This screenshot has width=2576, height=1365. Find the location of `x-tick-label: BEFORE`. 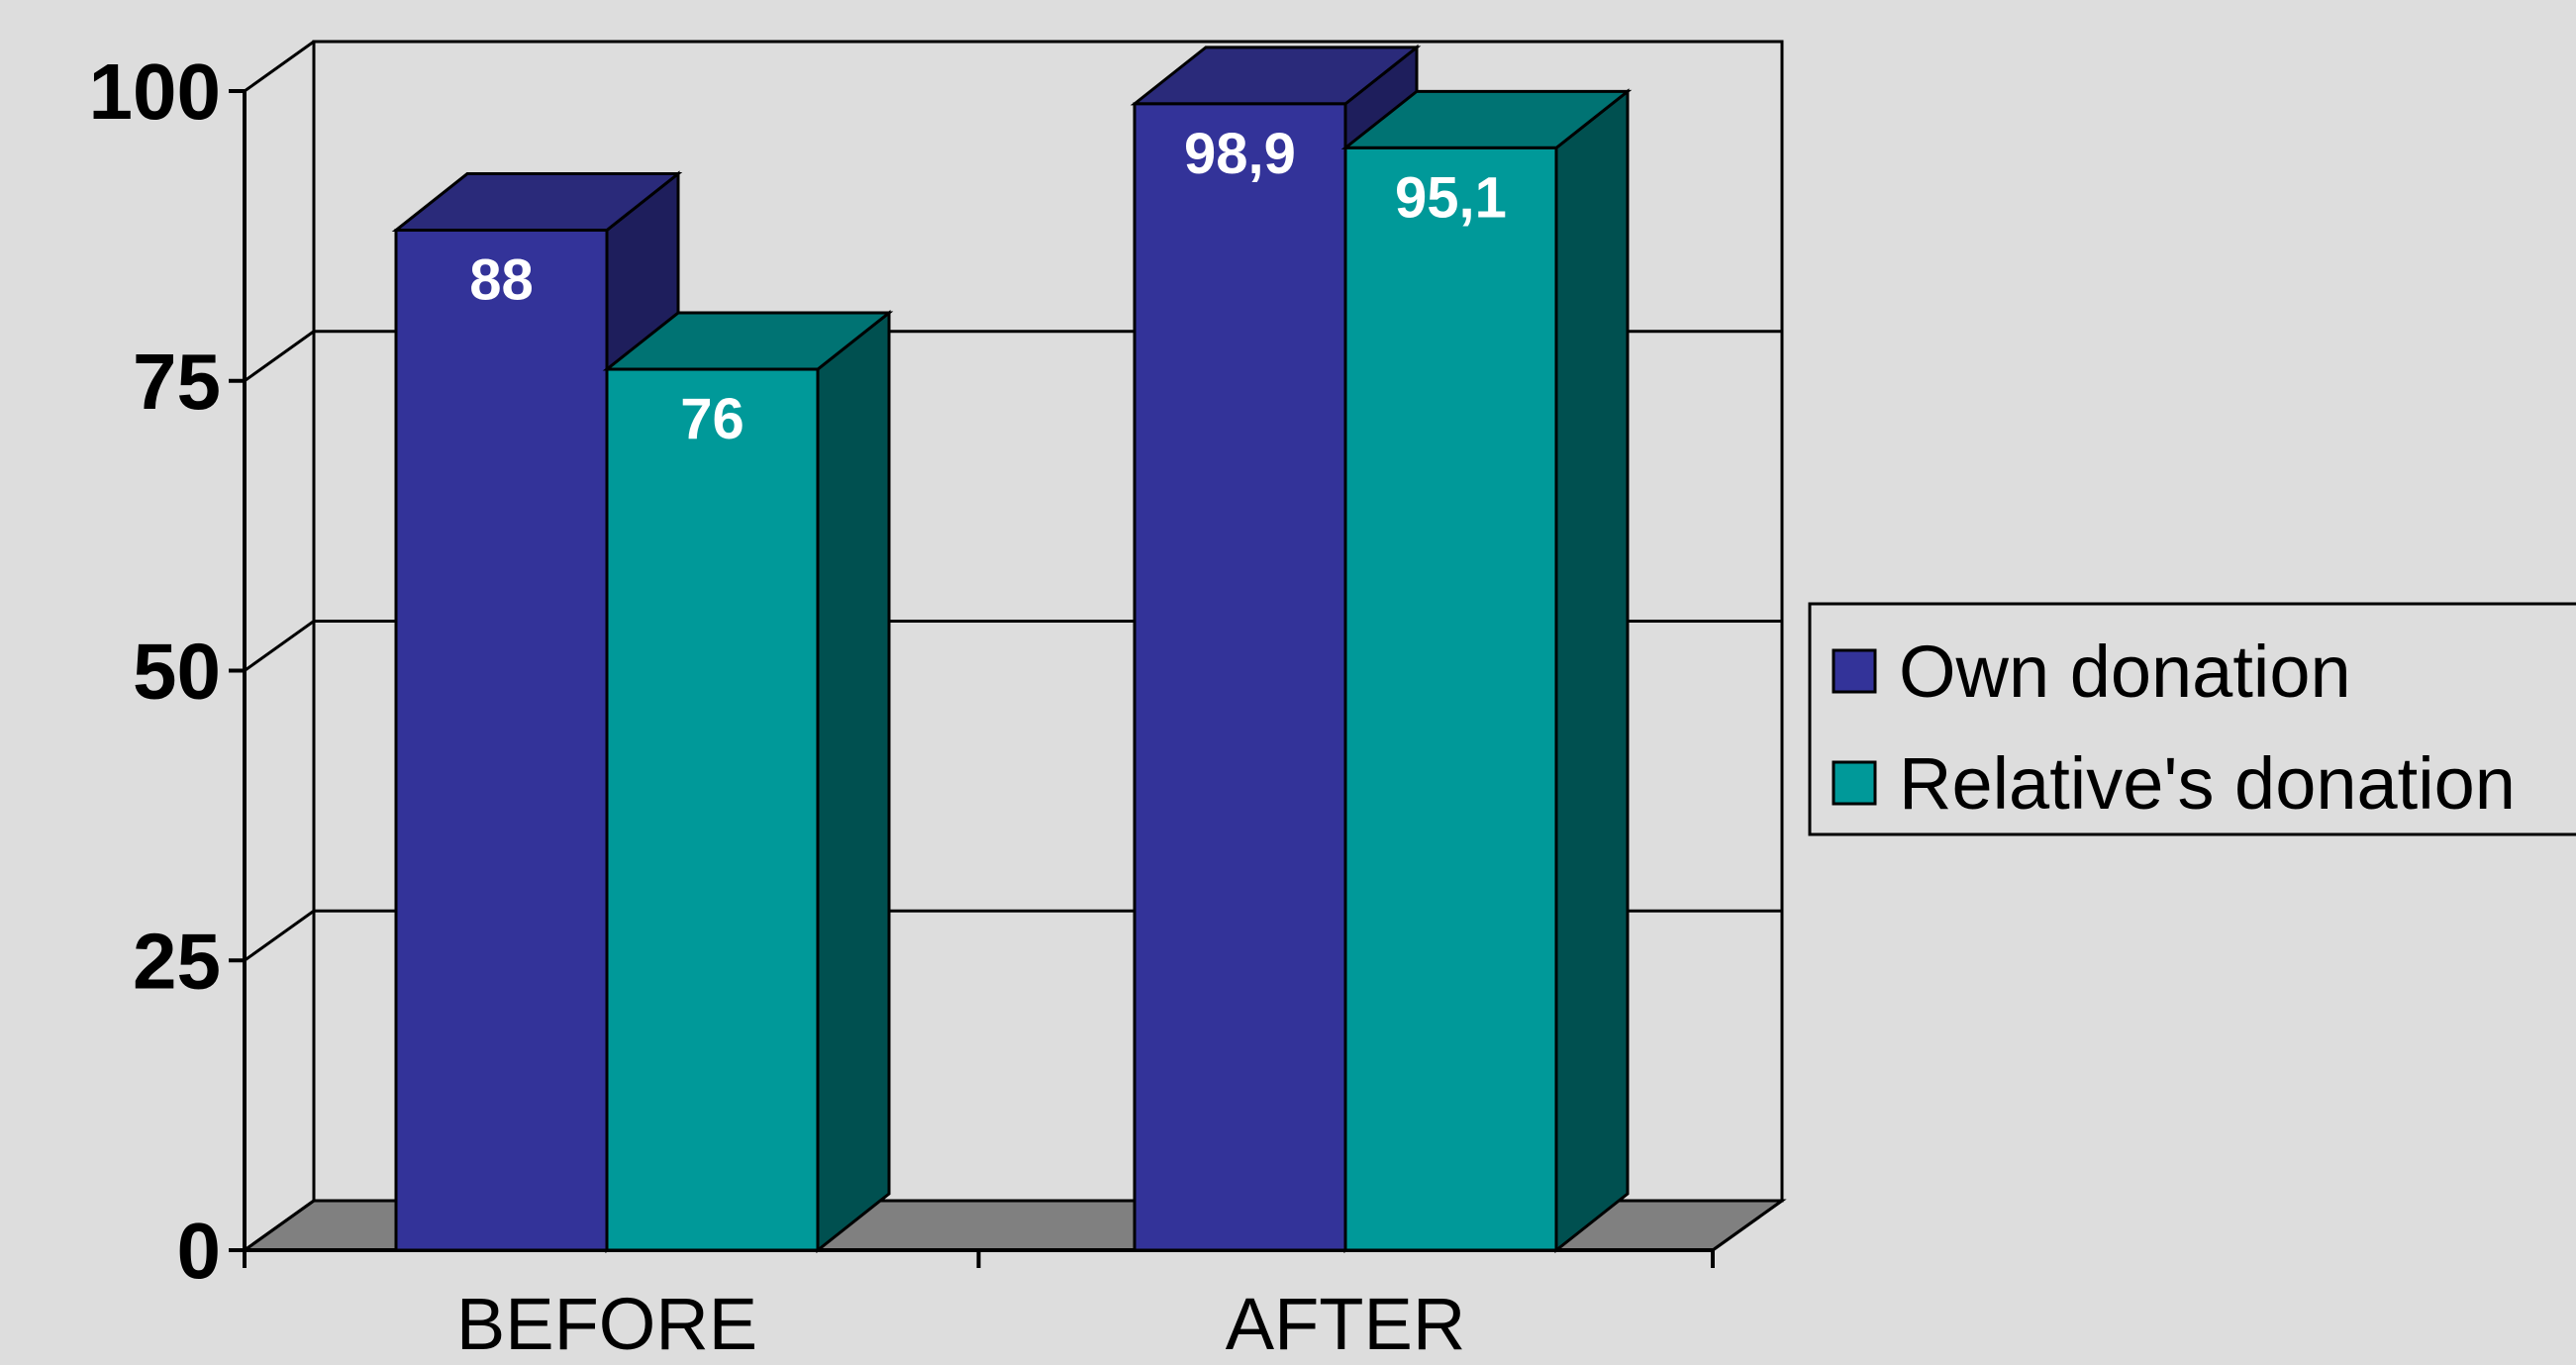

x-tick-label: BEFORE is located at coordinates (607, 1324).